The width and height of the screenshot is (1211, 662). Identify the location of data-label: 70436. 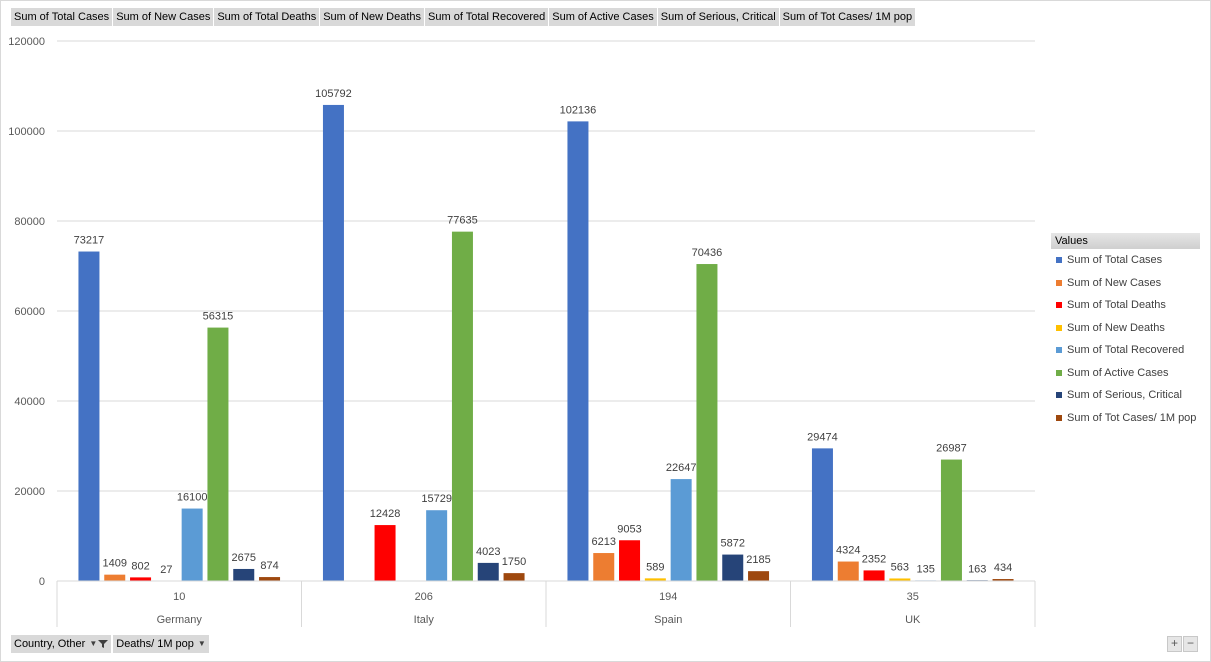
(707, 253).